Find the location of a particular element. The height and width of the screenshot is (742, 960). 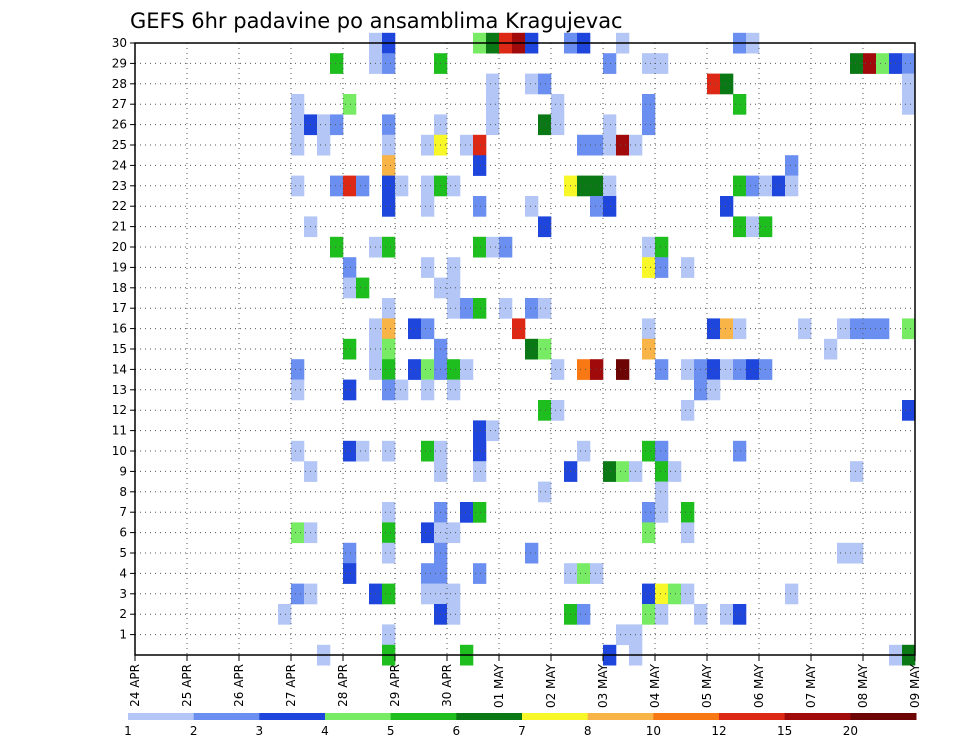

y-tick-label: 25 is located at coordinates (119, 145).